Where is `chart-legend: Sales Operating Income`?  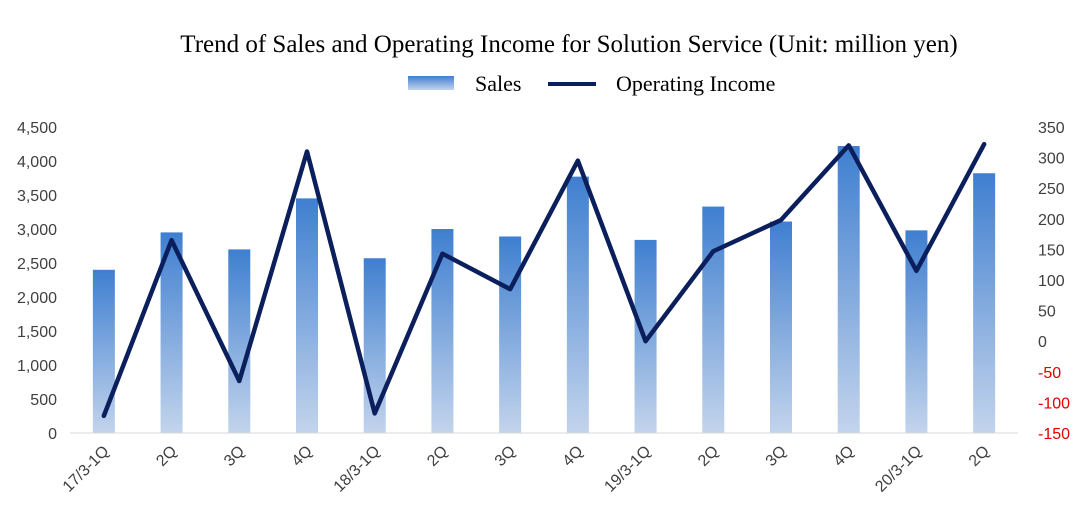
chart-legend: Sales Operating Income is located at coordinates (591, 83).